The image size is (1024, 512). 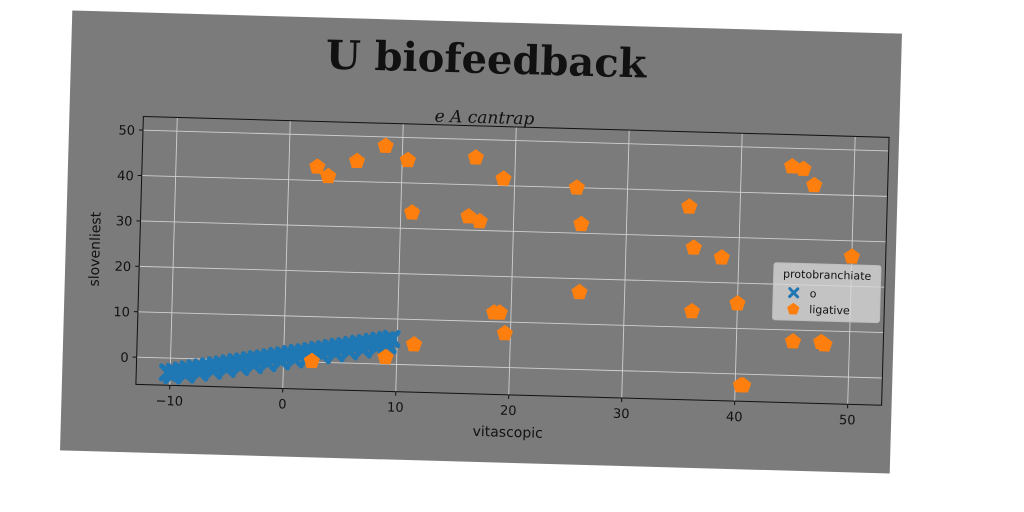 I want to click on legend: protobranchiate o ligative, so click(x=826, y=293).